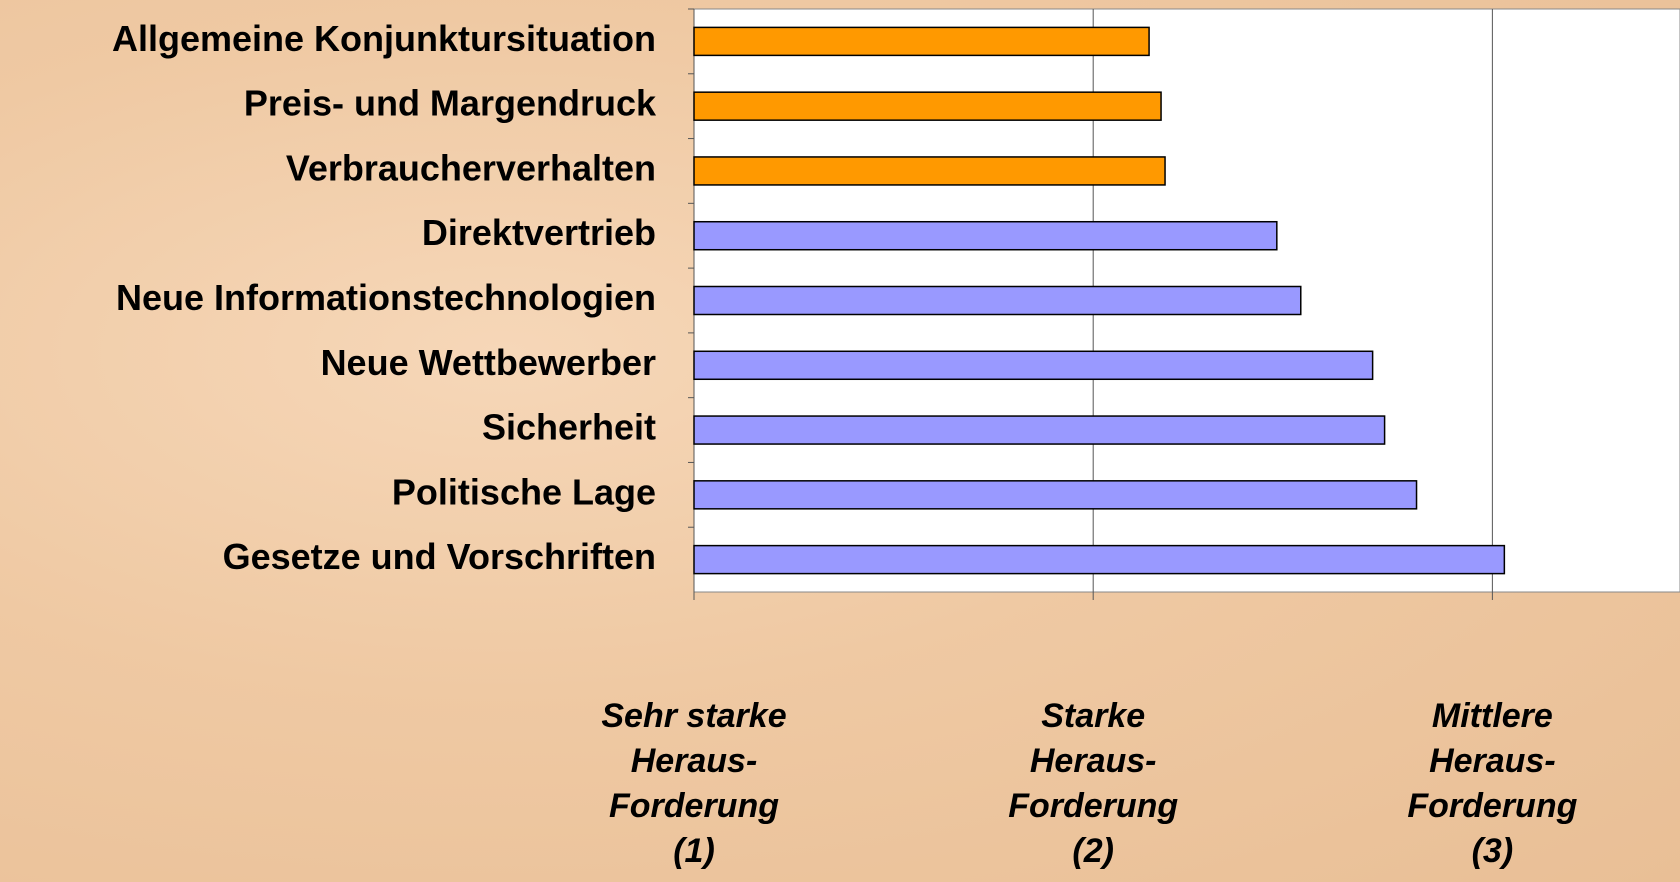  I want to click on y-tick-label: Preis- und Margendruck, so click(450, 103).